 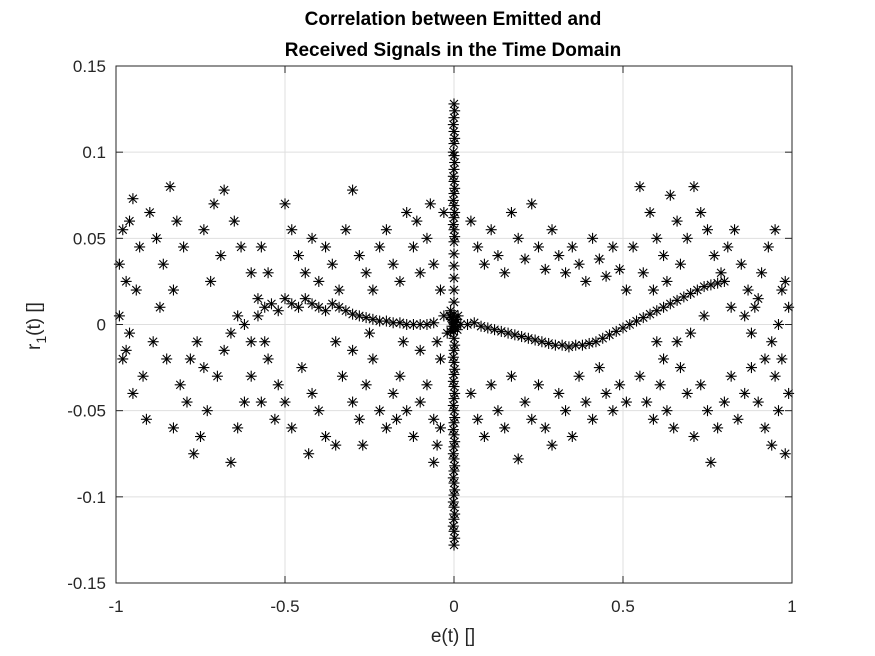 What do you see at coordinates (94, 152) in the screenshot?
I see `y-tick-label: 0.1` at bounding box center [94, 152].